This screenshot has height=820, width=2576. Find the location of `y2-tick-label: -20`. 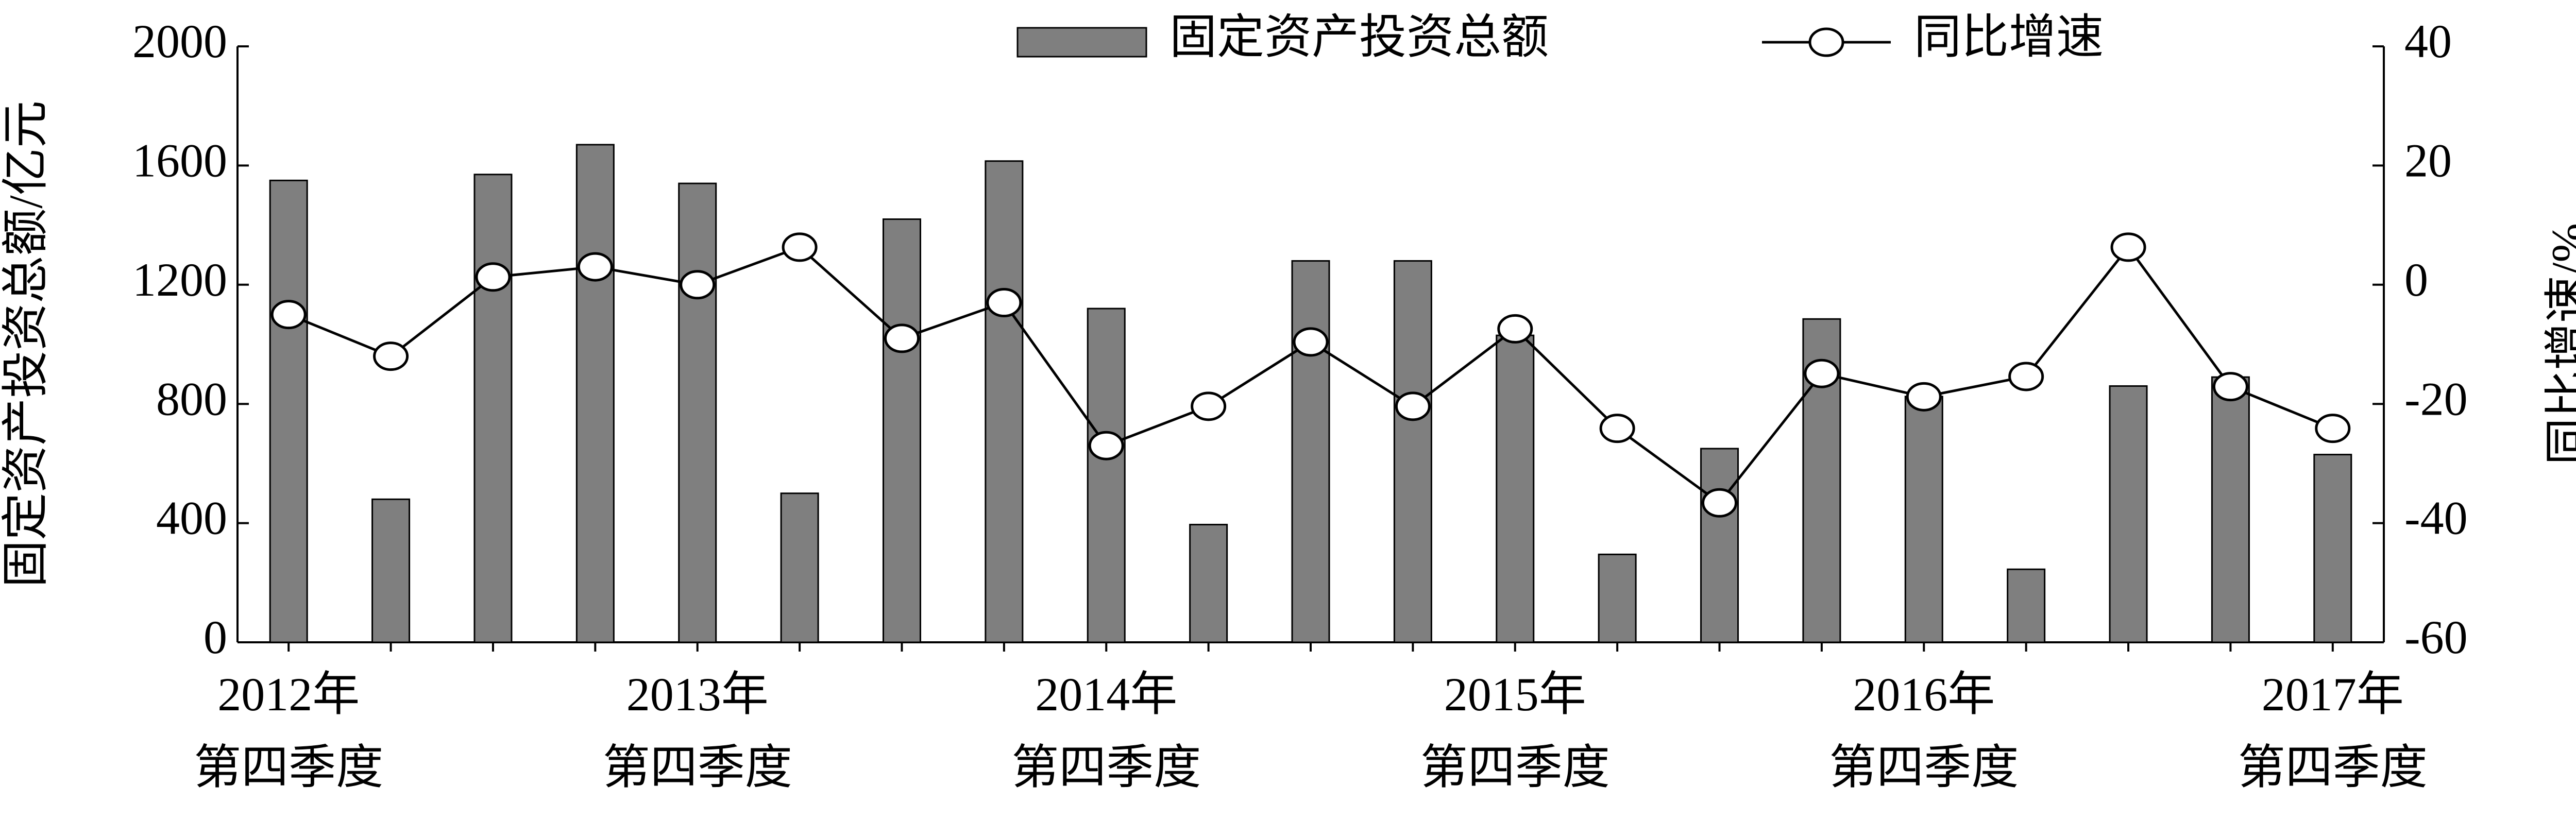

y2-tick-label: -20 is located at coordinates (2436, 398).